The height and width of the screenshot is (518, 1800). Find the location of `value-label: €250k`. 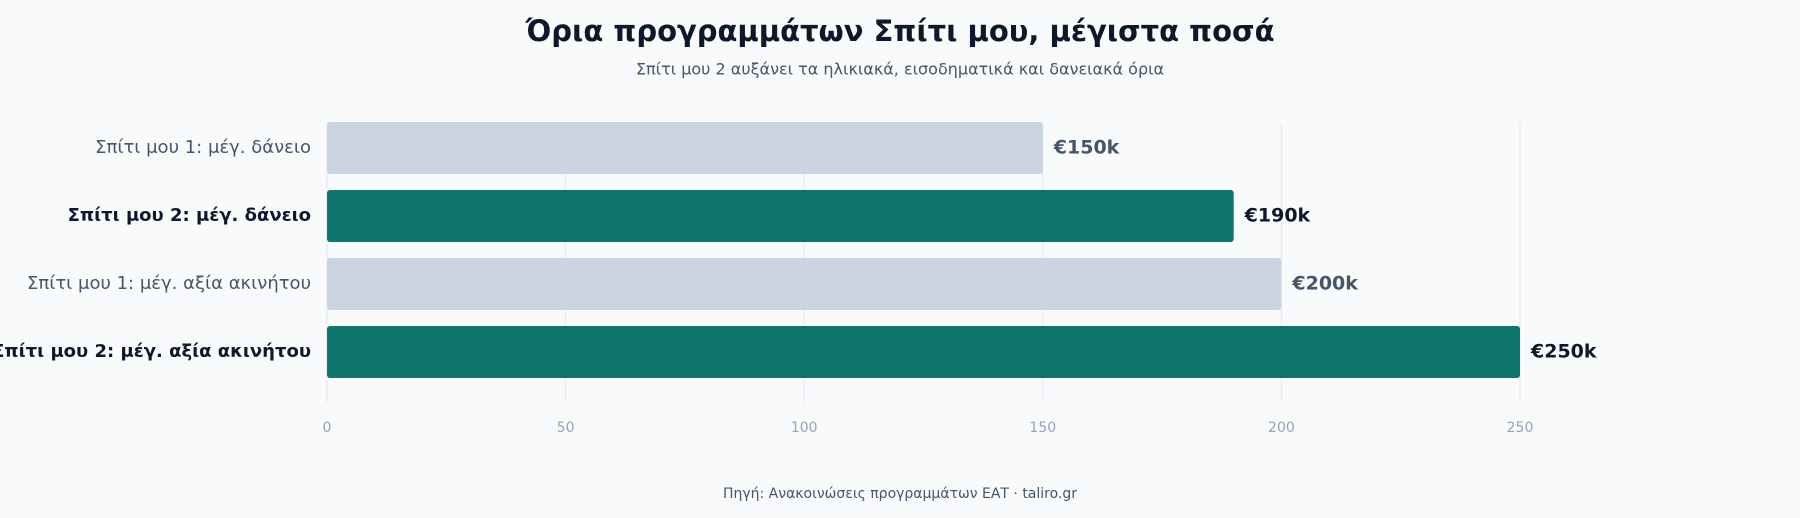

value-label: €250k is located at coordinates (1563, 352).